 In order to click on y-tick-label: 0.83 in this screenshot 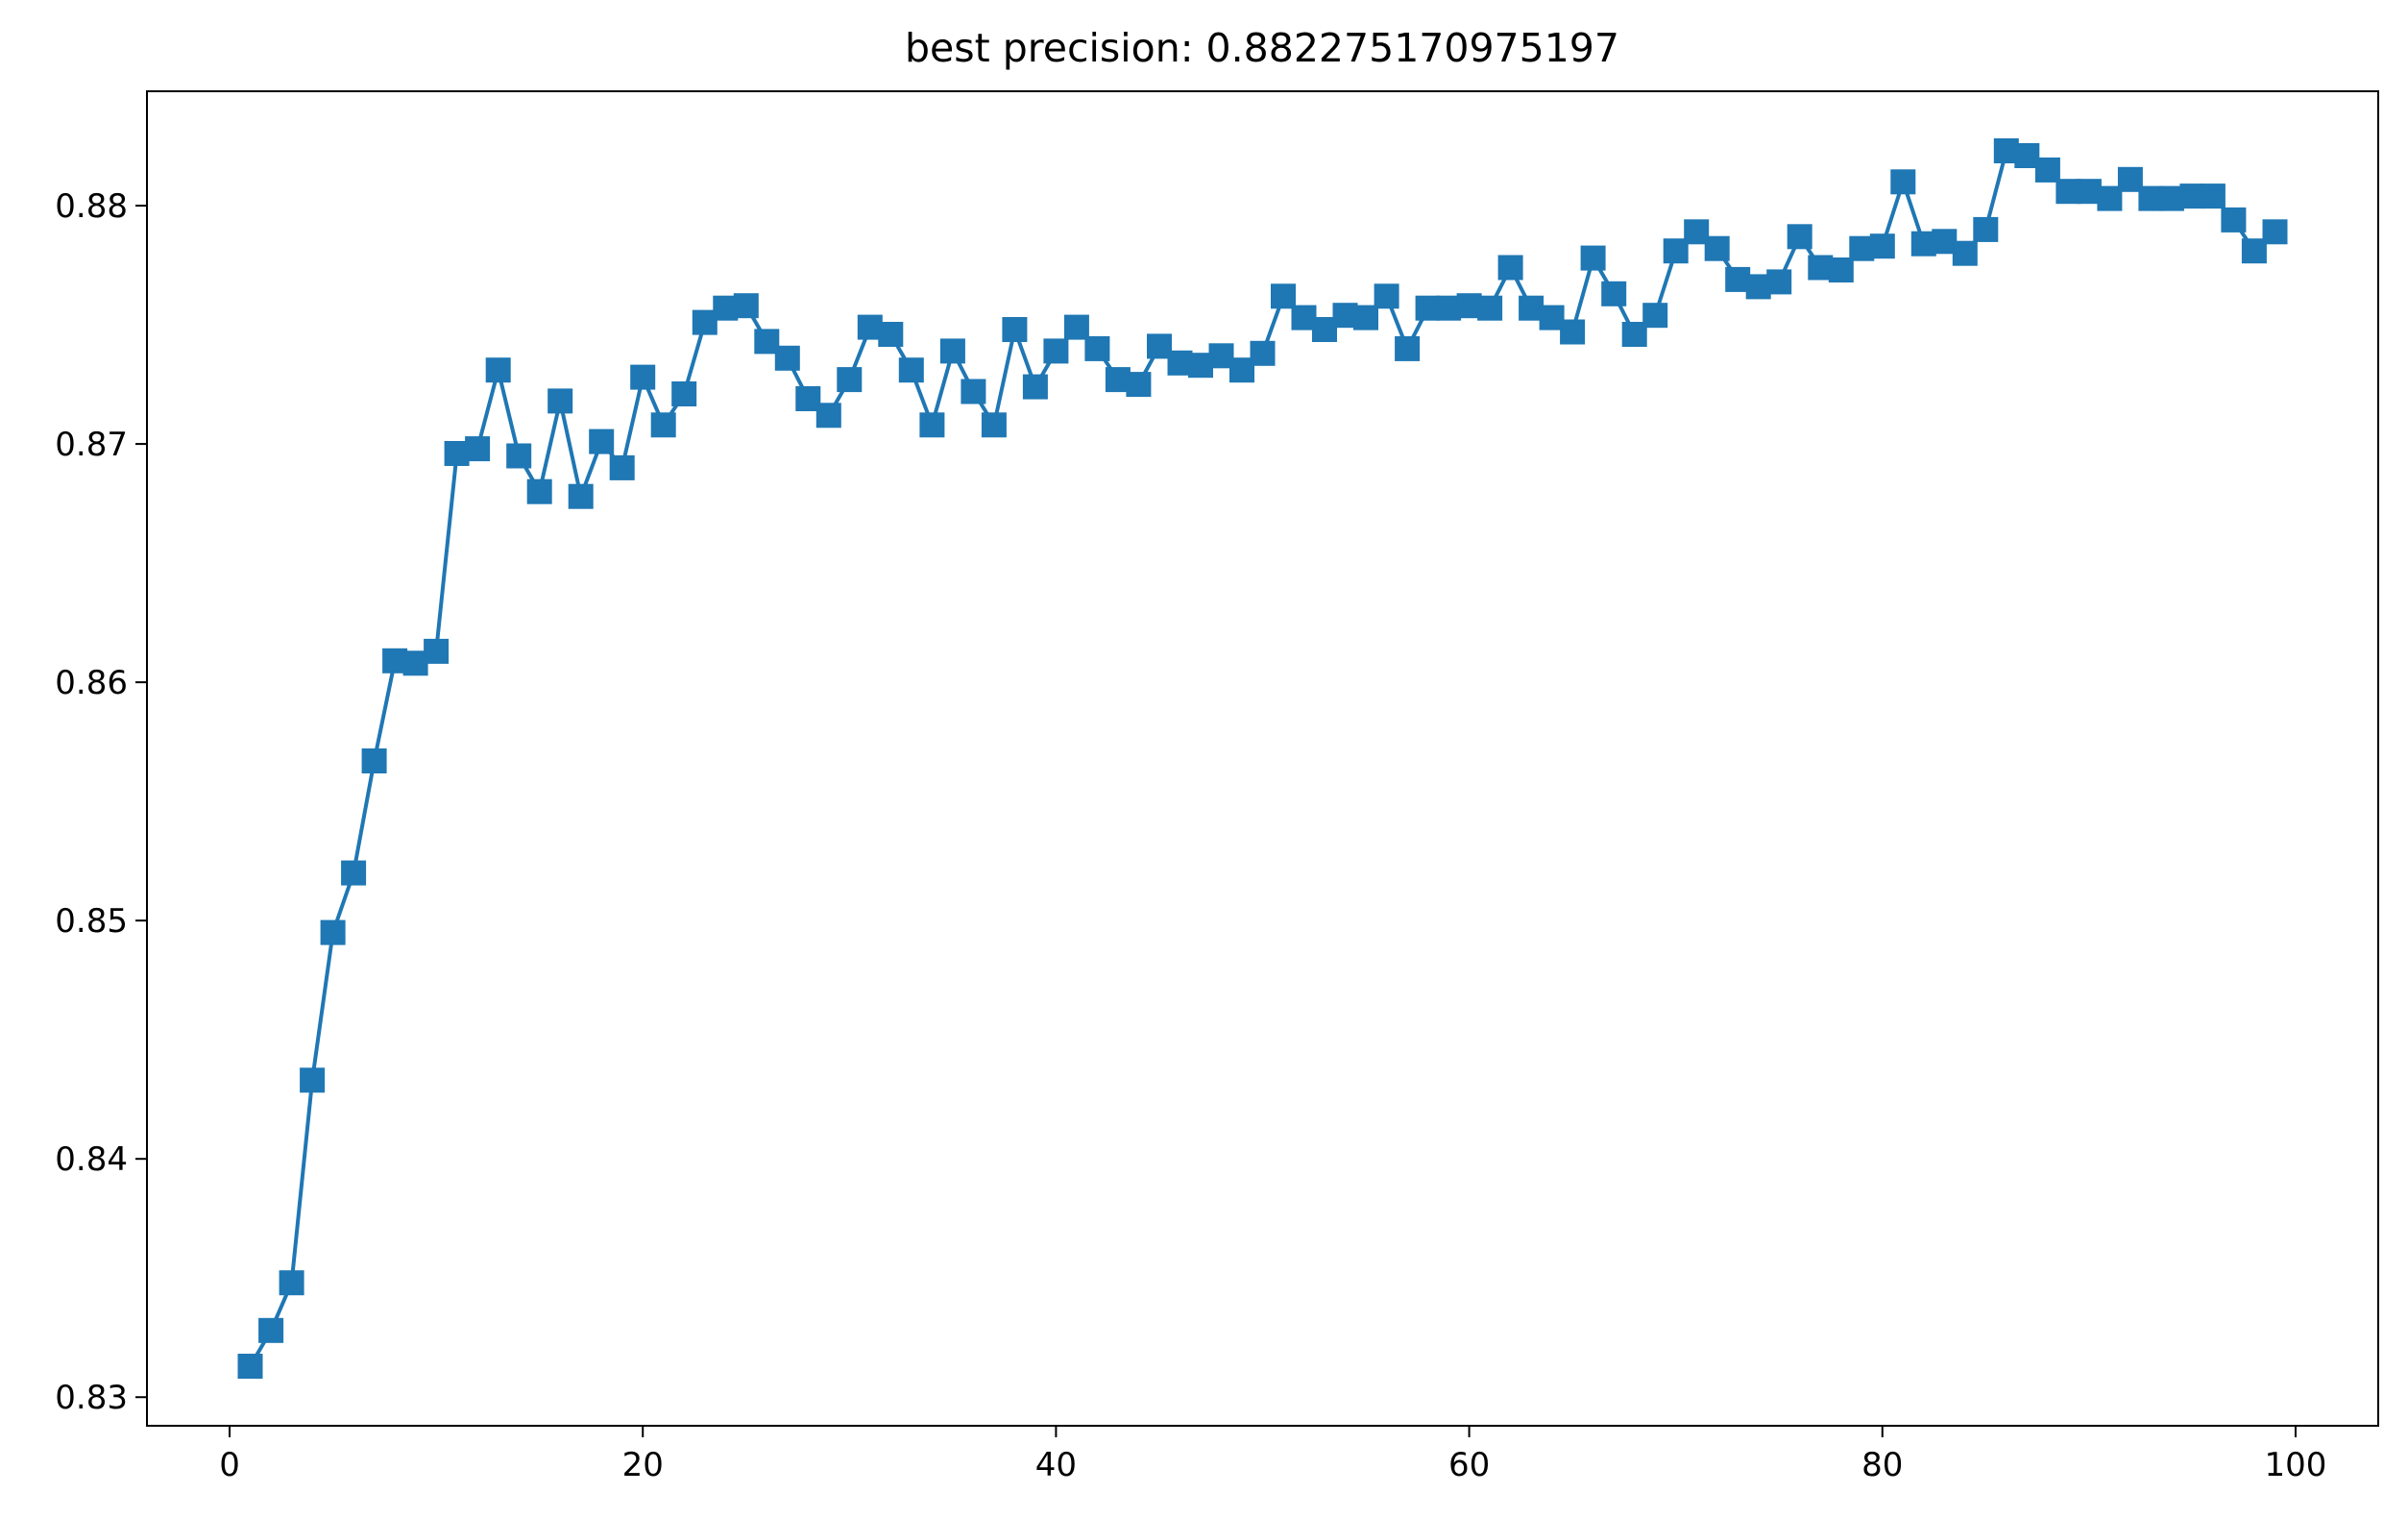, I will do `click(91, 1398)`.